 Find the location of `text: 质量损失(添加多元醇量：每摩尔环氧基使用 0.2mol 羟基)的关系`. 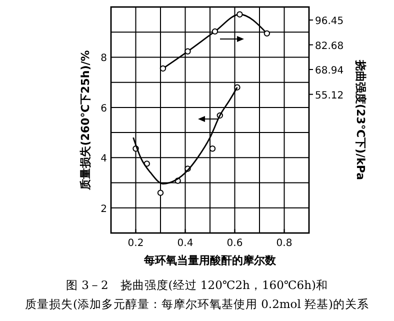

text: 质量损失(添加多元醇量：每摩尔环氧基使用 0.2mol 羟基)的关系 is located at coordinates (197, 304).